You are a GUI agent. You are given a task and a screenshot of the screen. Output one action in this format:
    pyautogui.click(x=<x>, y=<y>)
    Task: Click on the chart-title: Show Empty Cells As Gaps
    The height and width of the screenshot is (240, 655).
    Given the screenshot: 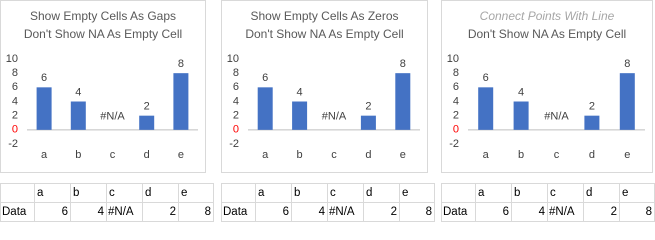 What is the action you would take?
    pyautogui.click(x=103, y=16)
    